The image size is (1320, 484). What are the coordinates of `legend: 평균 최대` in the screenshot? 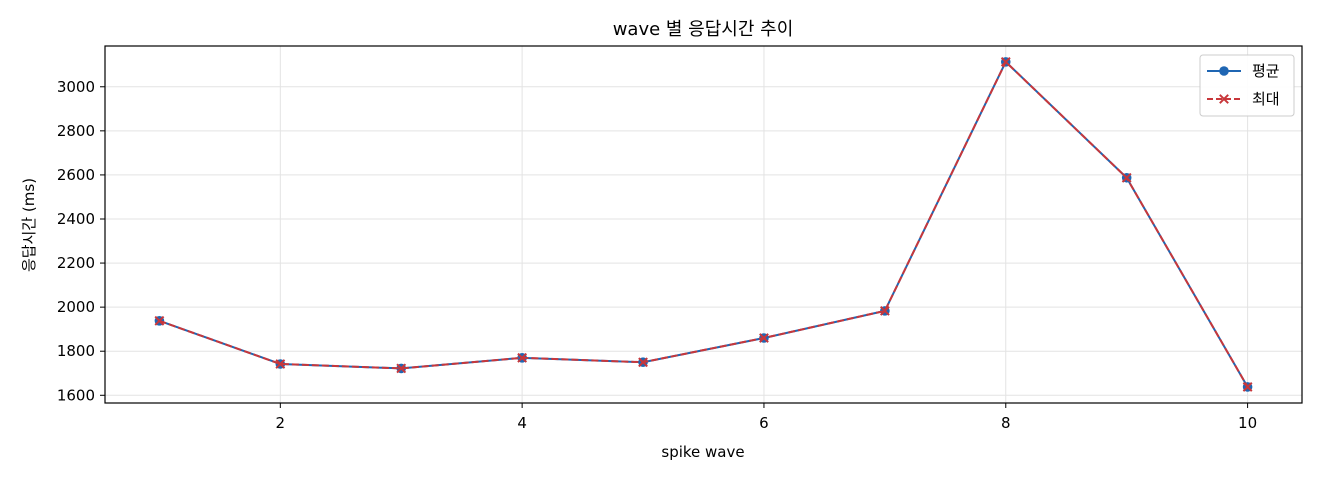 It's located at (1247, 85).